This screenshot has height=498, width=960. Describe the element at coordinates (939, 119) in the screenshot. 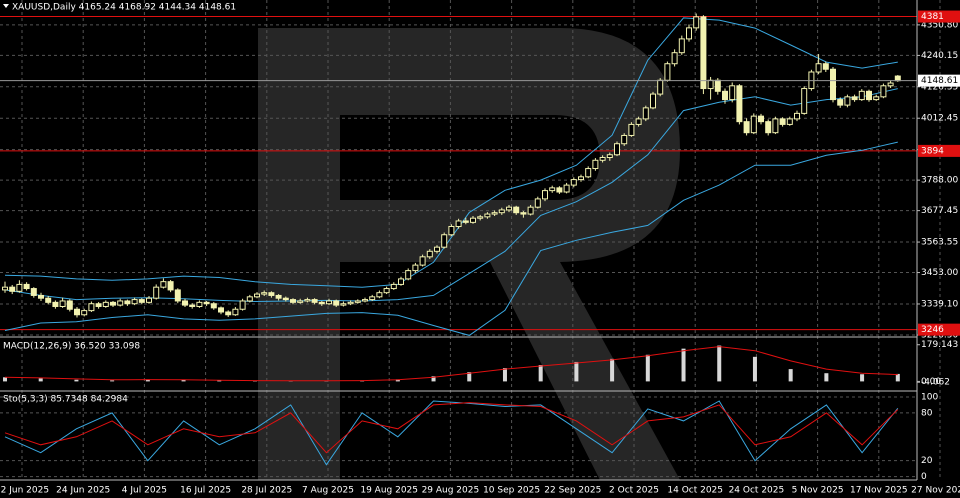

I see `y-tick-label: 4012.45` at that location.